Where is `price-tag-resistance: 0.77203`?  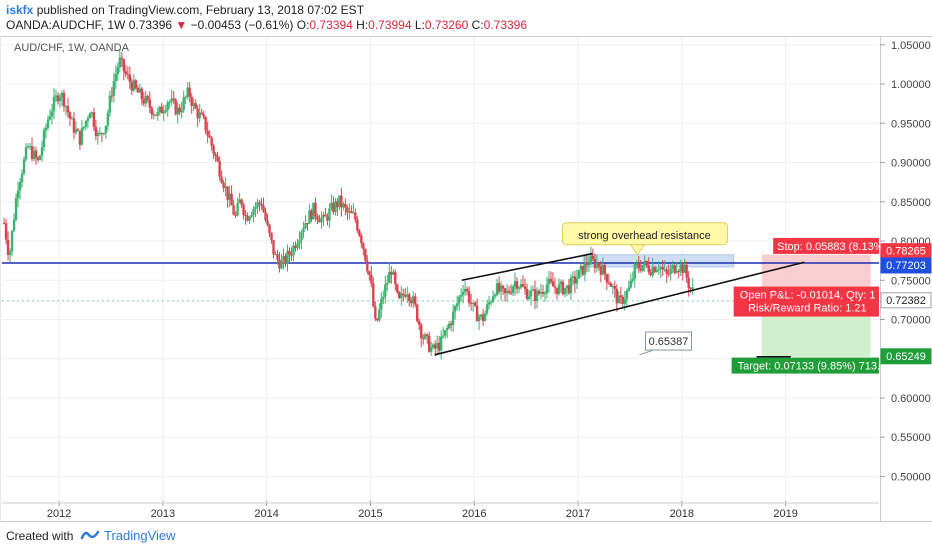 price-tag-resistance: 0.77203 is located at coordinates (906, 266).